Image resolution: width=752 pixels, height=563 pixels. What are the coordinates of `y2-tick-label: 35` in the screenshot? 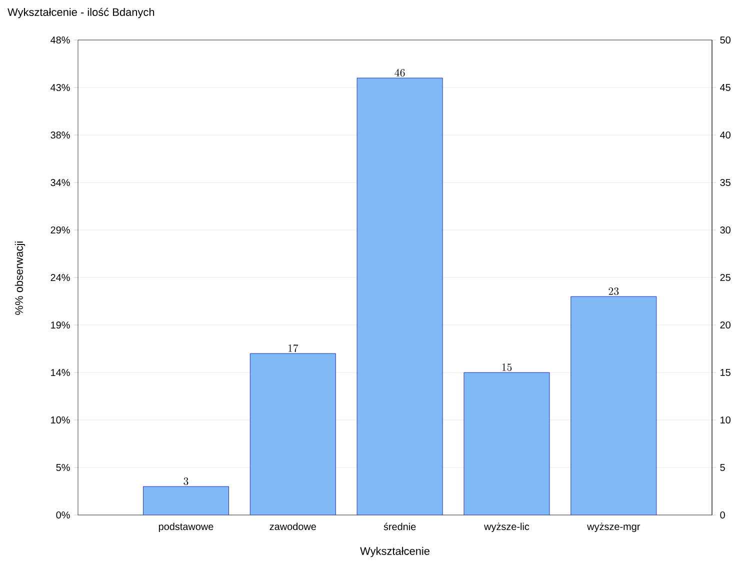 It's located at (725, 182).